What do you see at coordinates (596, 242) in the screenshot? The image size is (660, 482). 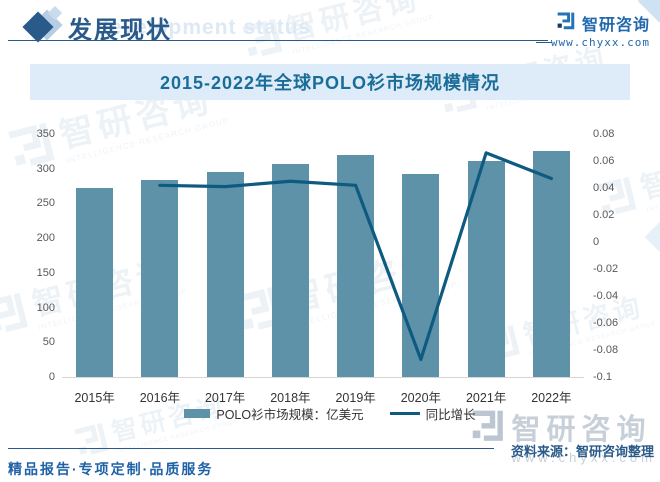 I see `right-axis-tick-label: 0` at bounding box center [596, 242].